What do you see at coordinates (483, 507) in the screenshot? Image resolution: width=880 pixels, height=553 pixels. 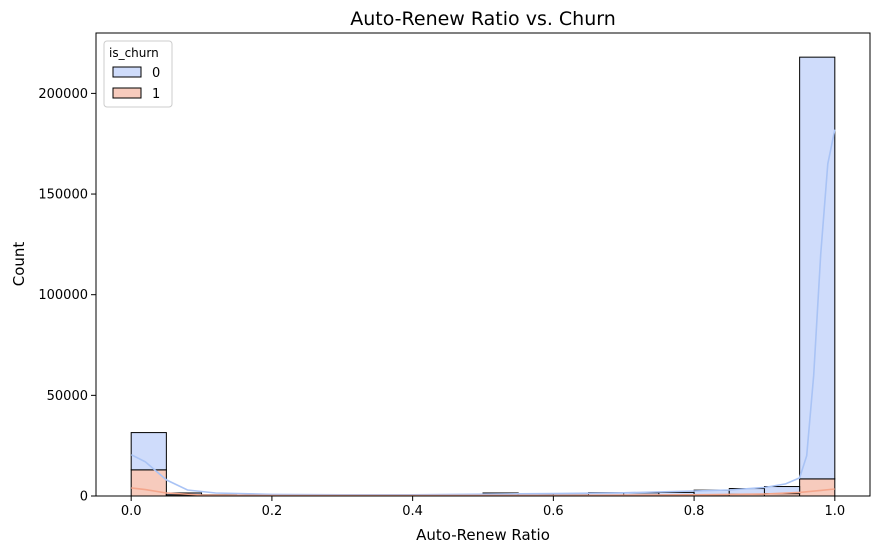 I see `x-axis: 0.0 0.2 0.4 0.6 0.8 1.0` at bounding box center [483, 507].